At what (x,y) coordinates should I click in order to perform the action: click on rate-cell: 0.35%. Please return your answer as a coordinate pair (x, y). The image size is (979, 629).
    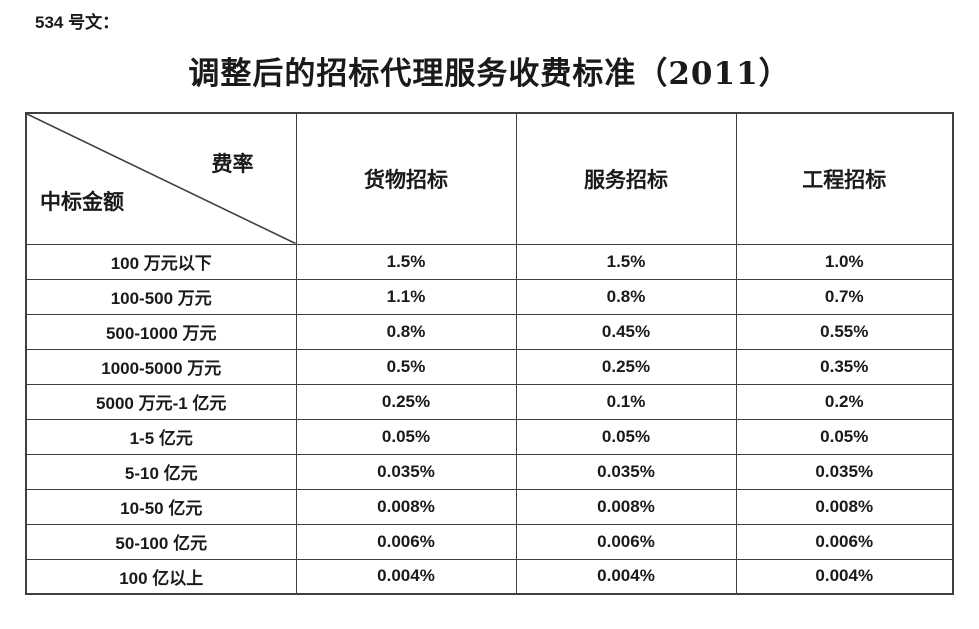
    Looking at the image, I should click on (844, 366).